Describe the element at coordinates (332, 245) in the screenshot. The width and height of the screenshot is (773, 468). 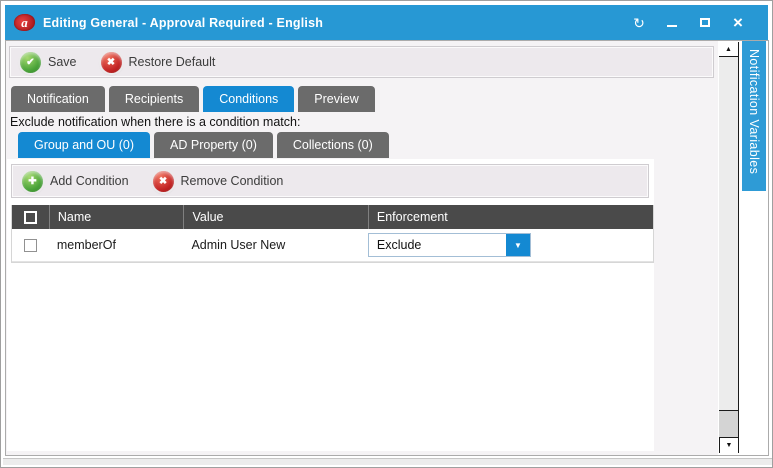
I see `table-row: memberOf Admin User New Exclude ▼` at that location.